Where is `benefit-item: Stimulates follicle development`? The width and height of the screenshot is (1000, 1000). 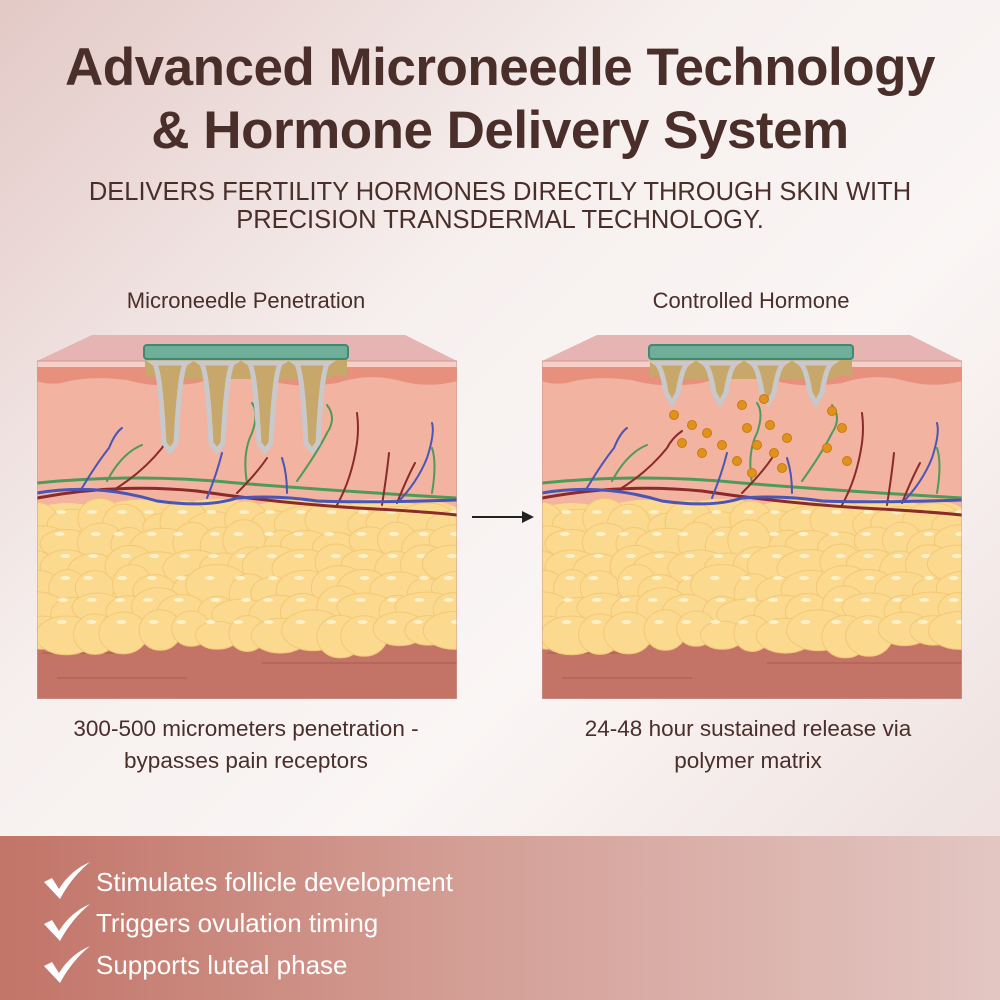 benefit-item: Stimulates follicle development is located at coordinates (274, 882).